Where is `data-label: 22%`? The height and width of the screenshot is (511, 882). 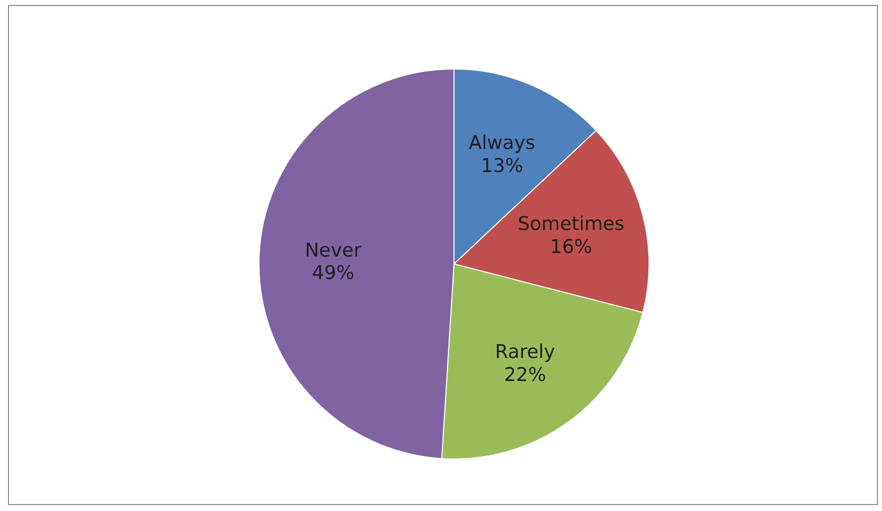
data-label: 22% is located at coordinates (525, 375).